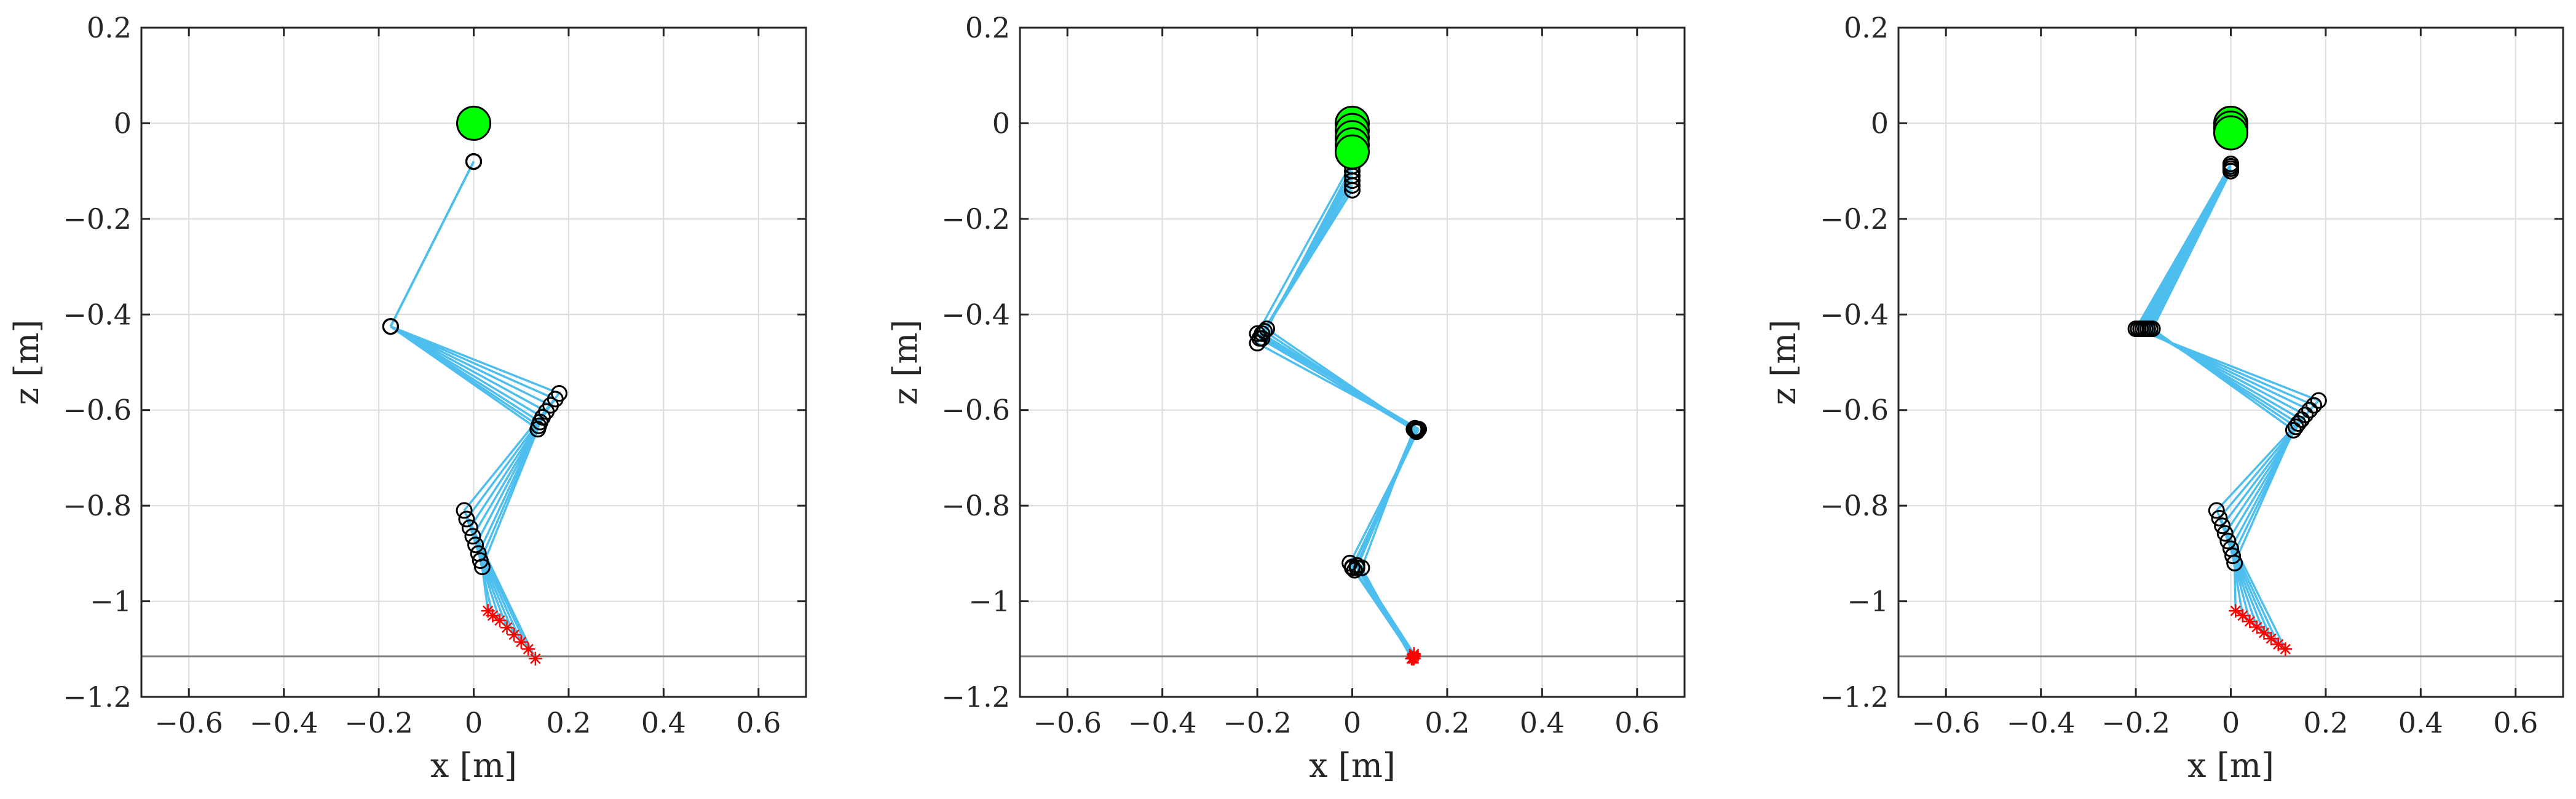  What do you see at coordinates (97, 505) in the screenshot?
I see `y-tick-label: −0.8` at bounding box center [97, 505].